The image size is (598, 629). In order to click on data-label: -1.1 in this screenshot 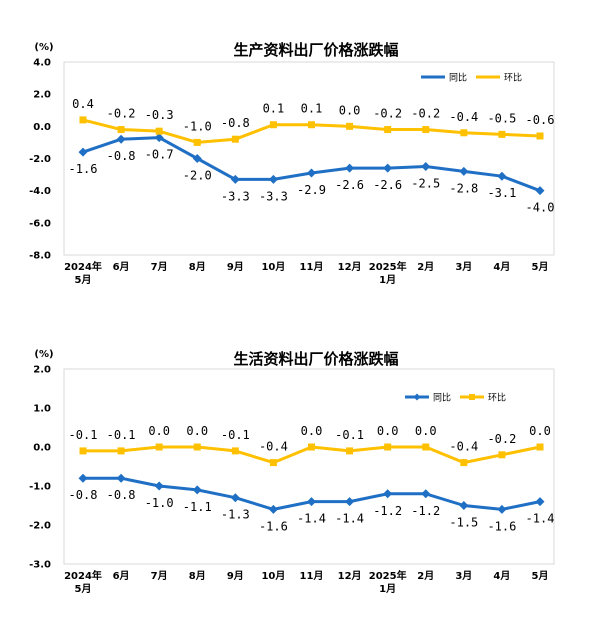, I will do `click(197, 507)`.